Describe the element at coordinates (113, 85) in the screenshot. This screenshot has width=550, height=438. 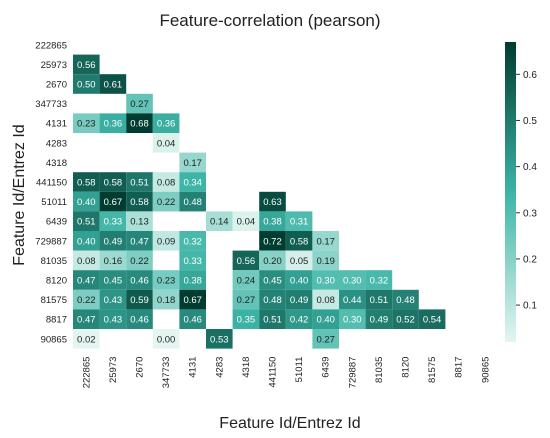
I see `cell-value-label: 0.61` at that location.